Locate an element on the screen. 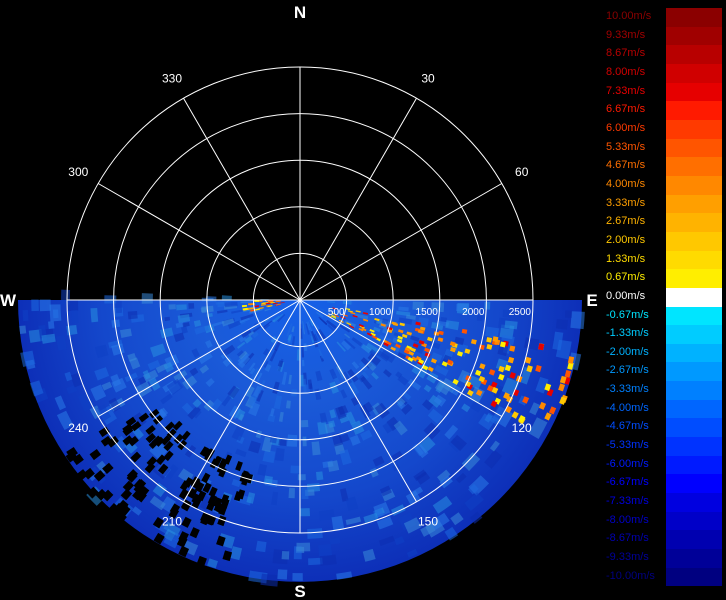 The image size is (726, 600). colorbar-label: -8.67m/s is located at coordinates (627, 538).